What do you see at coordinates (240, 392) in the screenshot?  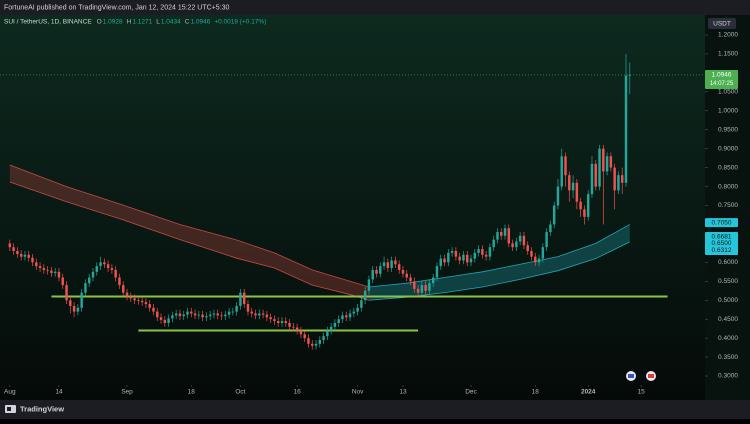 I see `x-tick-label: Oct` at bounding box center [240, 392].